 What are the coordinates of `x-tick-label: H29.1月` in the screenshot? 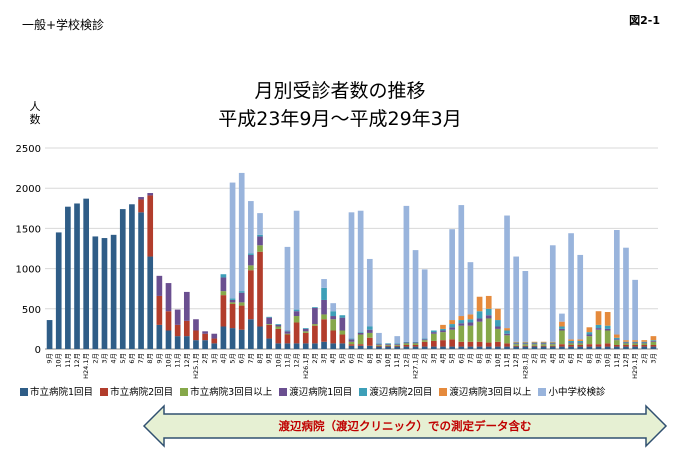 It's located at (635, 366).